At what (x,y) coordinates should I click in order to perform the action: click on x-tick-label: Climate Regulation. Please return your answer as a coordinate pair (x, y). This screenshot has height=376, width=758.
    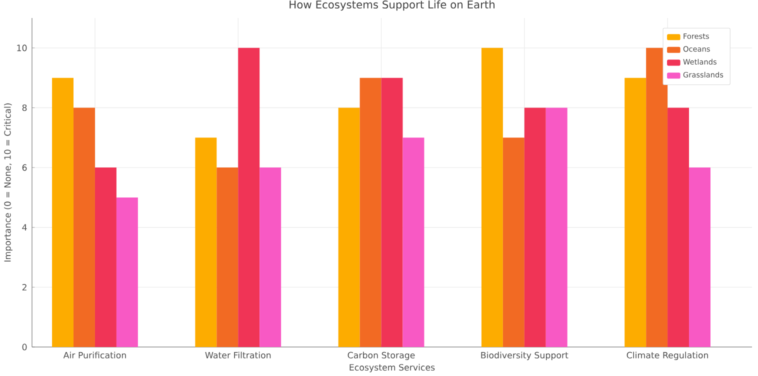
    Looking at the image, I should click on (667, 356).